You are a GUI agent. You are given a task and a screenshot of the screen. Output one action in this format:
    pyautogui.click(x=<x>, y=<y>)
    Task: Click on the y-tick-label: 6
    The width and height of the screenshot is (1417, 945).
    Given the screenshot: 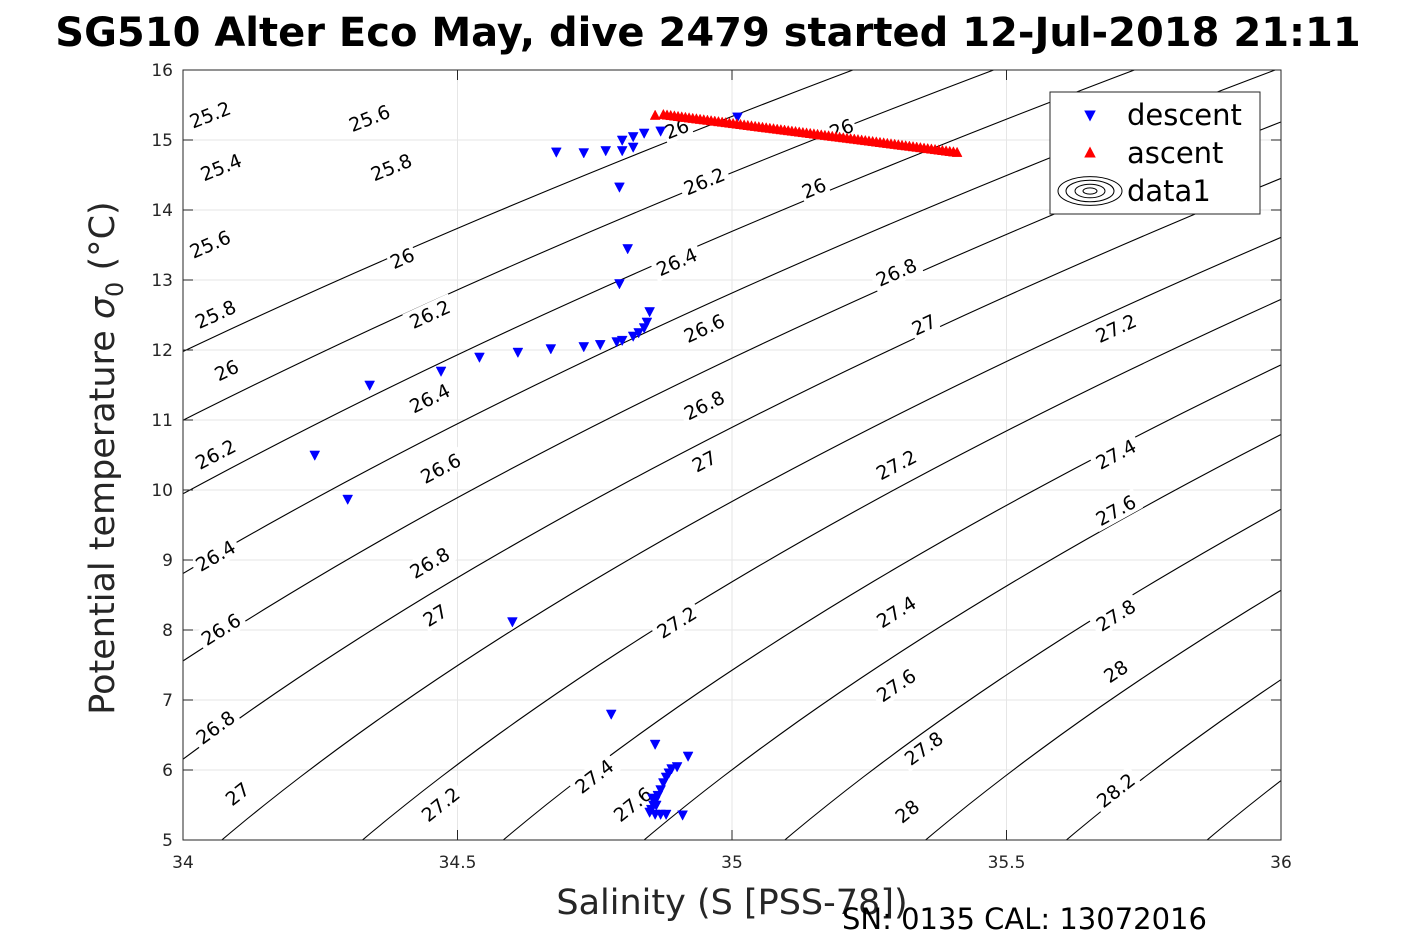 What is the action you would take?
    pyautogui.click(x=167, y=771)
    